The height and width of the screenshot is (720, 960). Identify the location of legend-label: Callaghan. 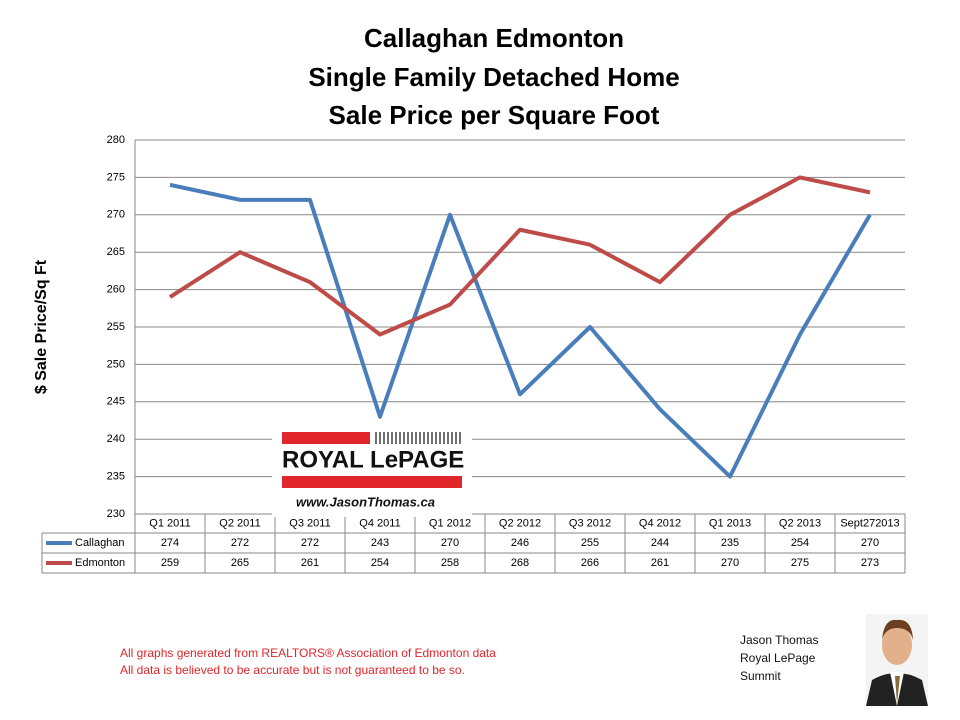
(100, 543).